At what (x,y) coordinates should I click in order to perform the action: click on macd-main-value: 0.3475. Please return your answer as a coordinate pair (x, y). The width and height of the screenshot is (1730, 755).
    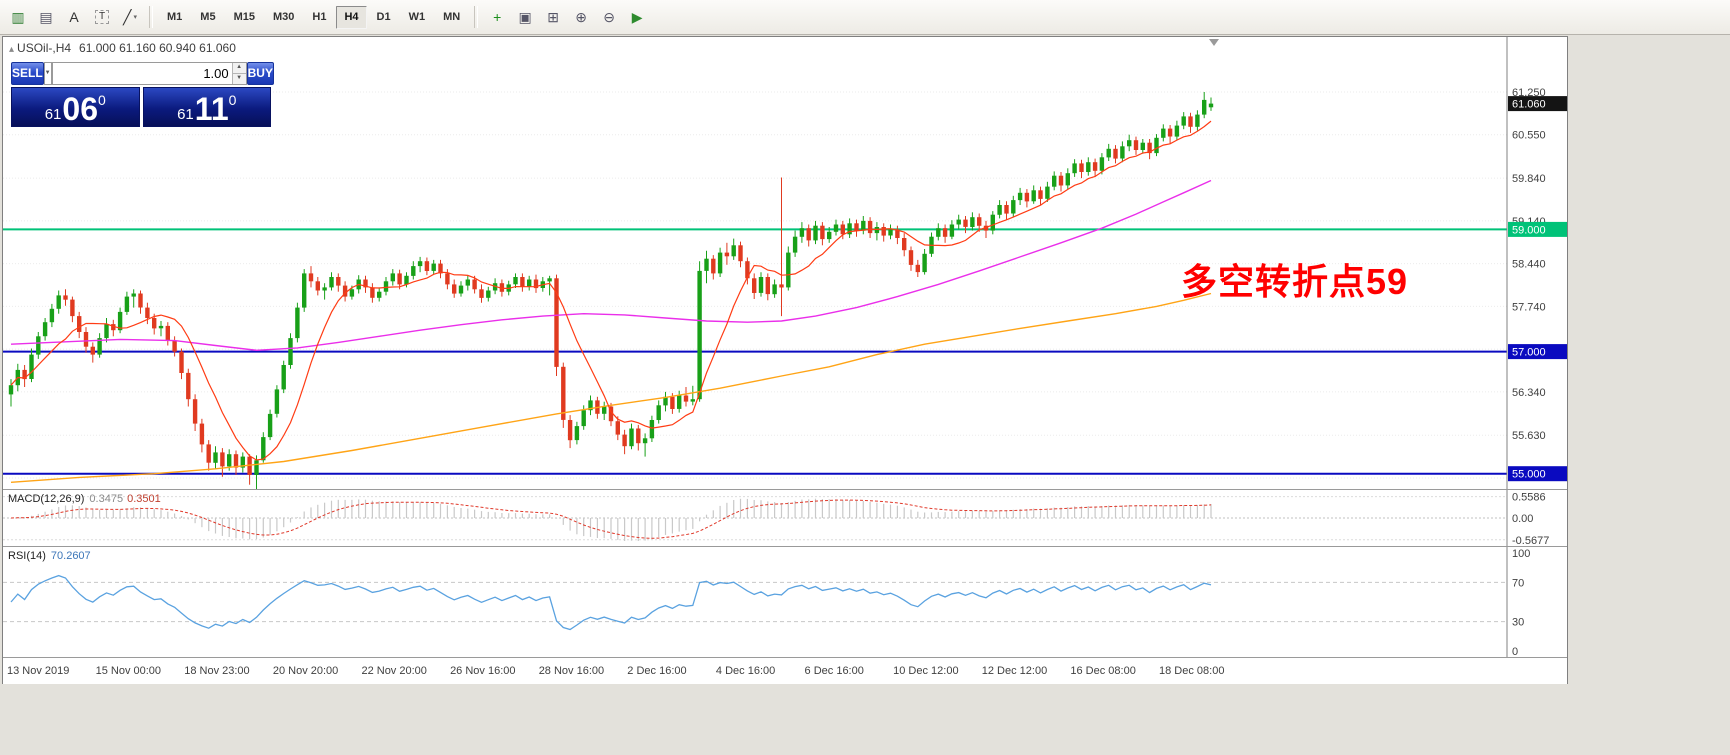
    Looking at the image, I should click on (106, 499).